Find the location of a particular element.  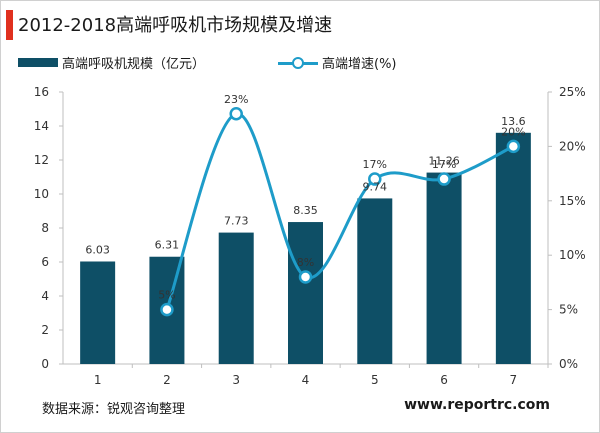

y-left-tick-label: 8 is located at coordinates (45, 228).